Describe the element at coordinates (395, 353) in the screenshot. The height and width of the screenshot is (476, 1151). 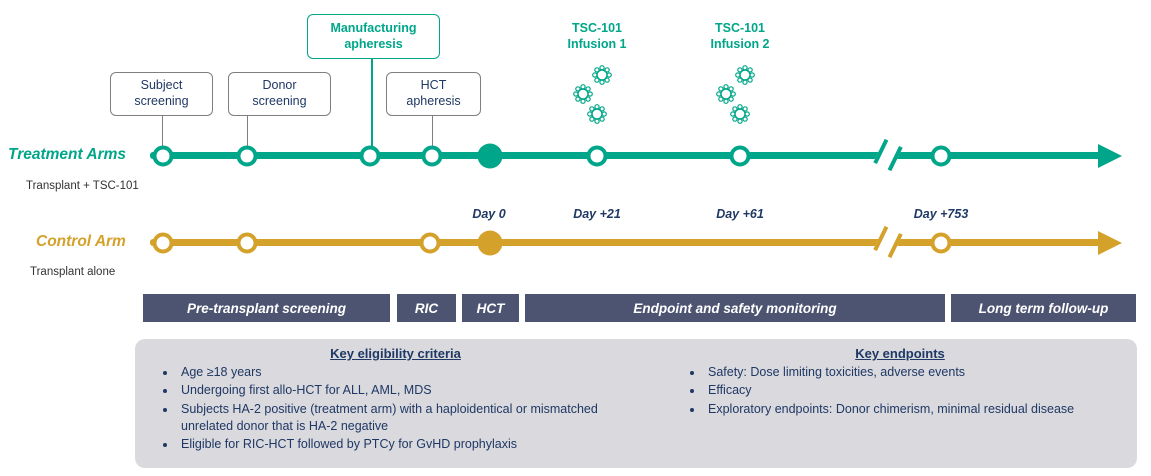
I see `eligibility-title: Key eligibility criteria` at that location.